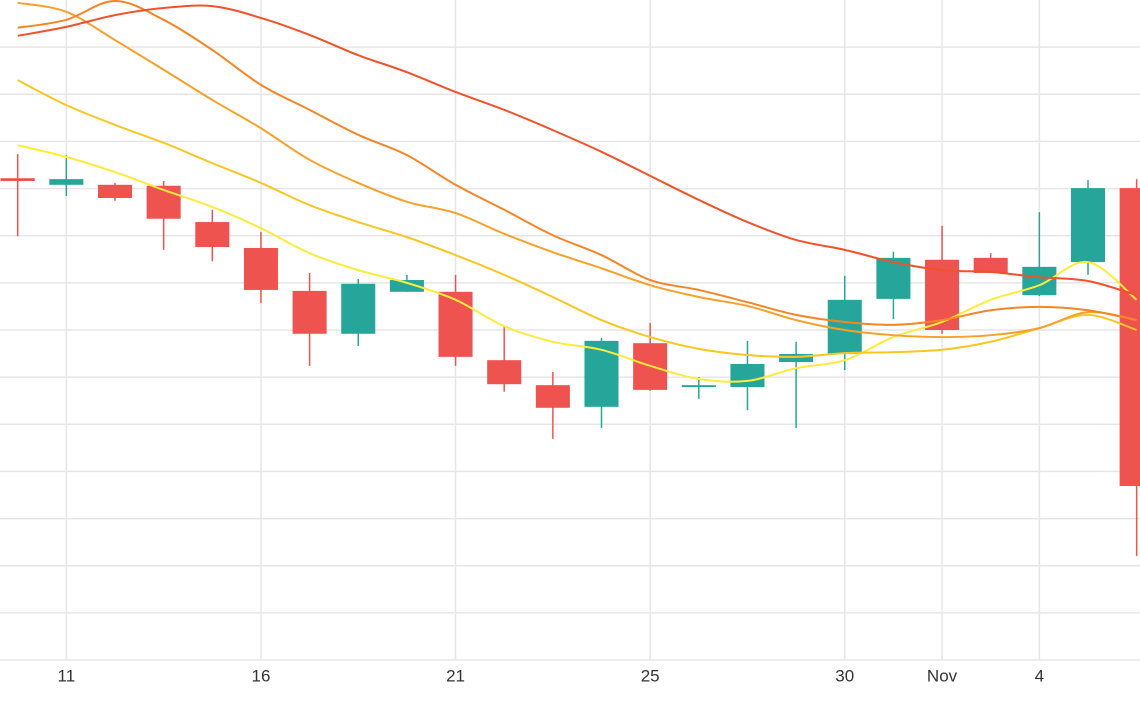 The height and width of the screenshot is (710, 1140). I want to click on x-tick-label: 21, so click(455, 675).